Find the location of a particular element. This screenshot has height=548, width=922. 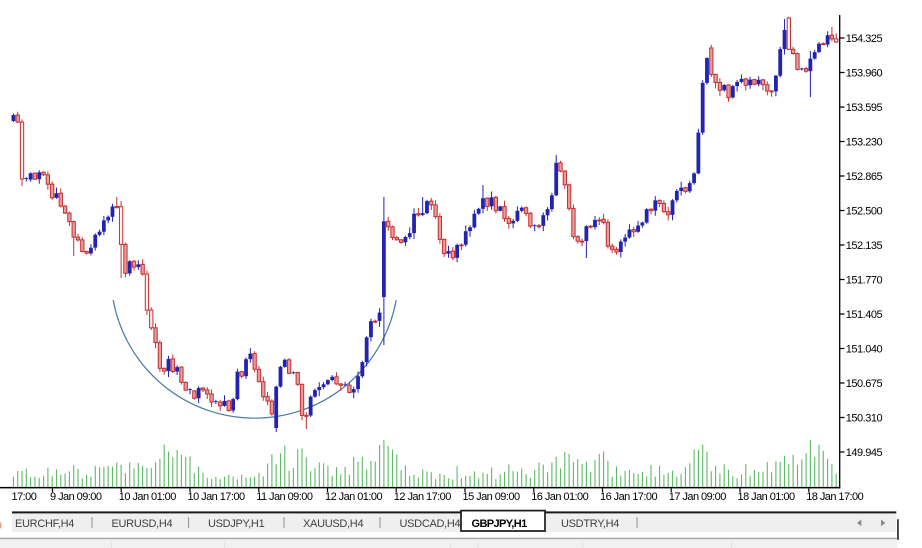

svg-text: 10 Jan 17:00 is located at coordinates (216, 497).